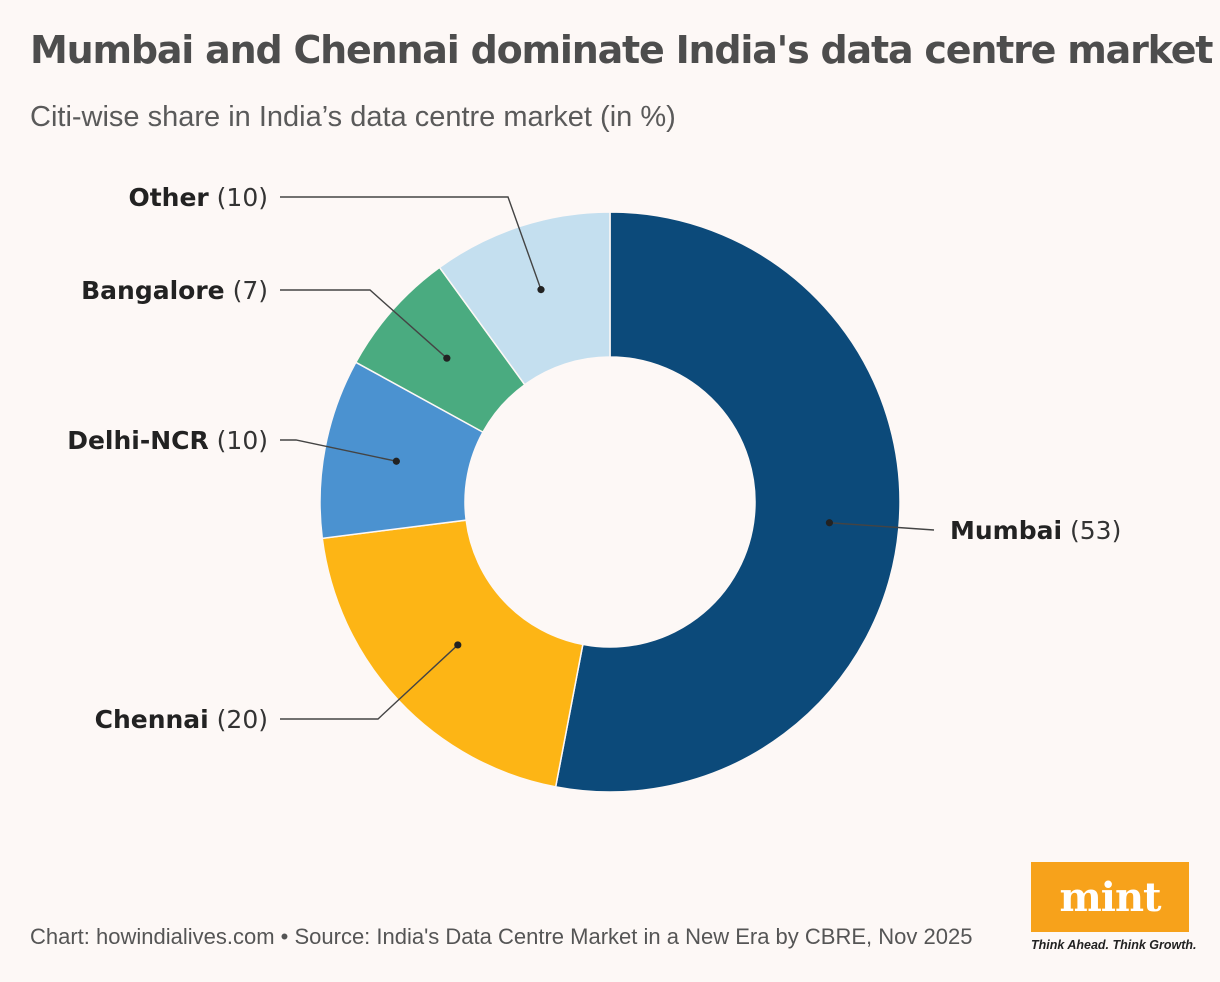 Image resolution: width=1220 pixels, height=982 pixels. Describe the element at coordinates (411, 243) in the screenshot. I see `leader-line-other` at that location.